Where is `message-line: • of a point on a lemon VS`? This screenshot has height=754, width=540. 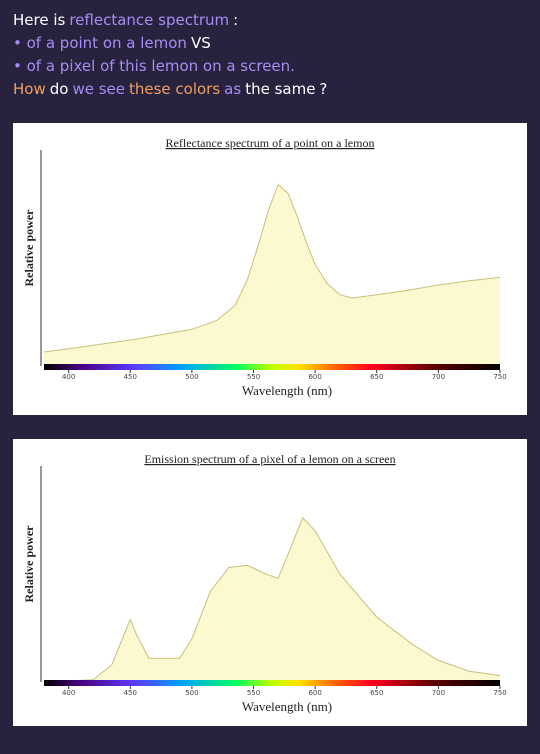 message-line: • of a point on a lemon VS is located at coordinates (172, 43).